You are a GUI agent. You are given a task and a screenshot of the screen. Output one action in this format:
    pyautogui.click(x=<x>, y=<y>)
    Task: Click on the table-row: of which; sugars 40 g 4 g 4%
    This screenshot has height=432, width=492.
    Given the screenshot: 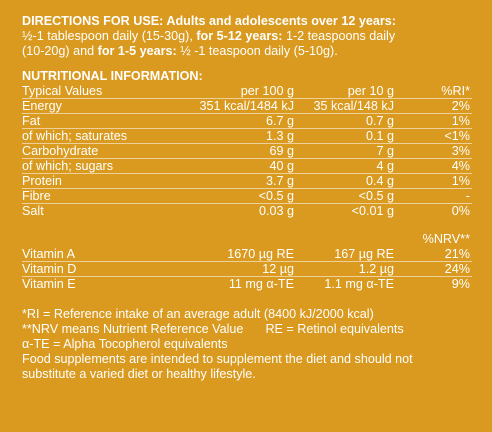 What is the action you would take?
    pyautogui.click(x=257, y=166)
    